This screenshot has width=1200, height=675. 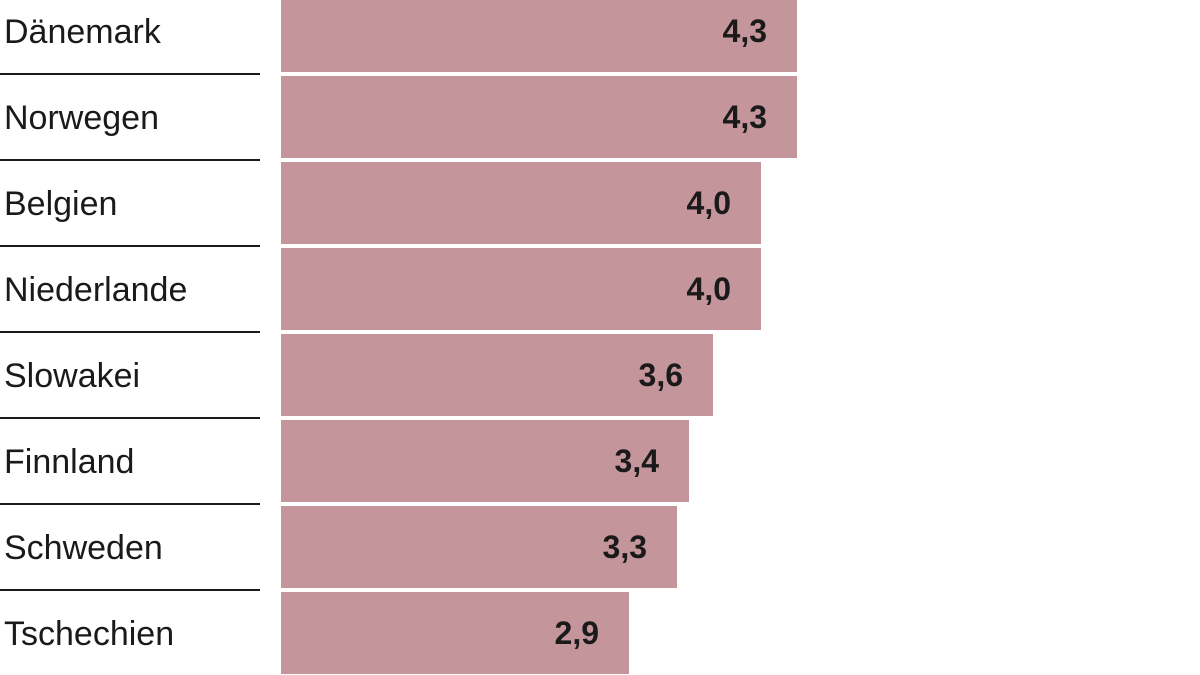 I want to click on chart-row: Dänemark 4,3, so click(x=398, y=37).